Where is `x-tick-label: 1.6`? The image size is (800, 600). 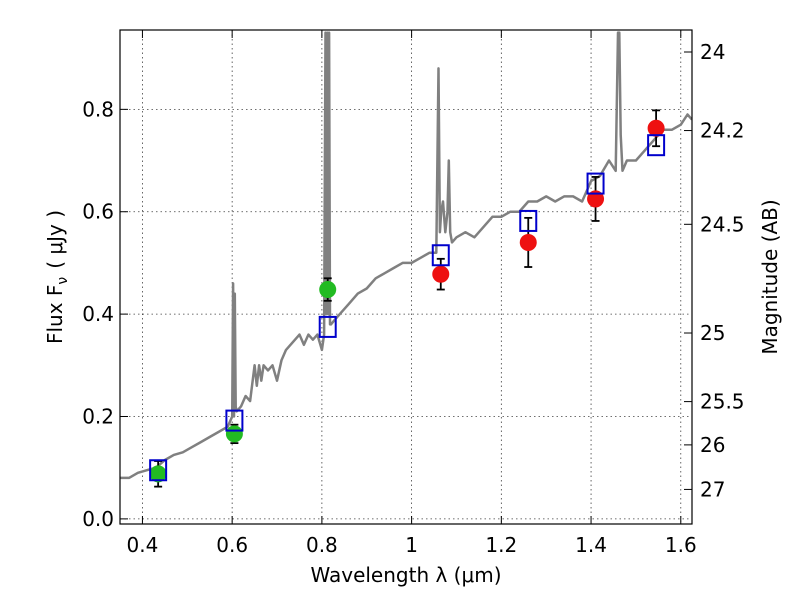
x-tick-label: 1.6 is located at coordinates (681, 545).